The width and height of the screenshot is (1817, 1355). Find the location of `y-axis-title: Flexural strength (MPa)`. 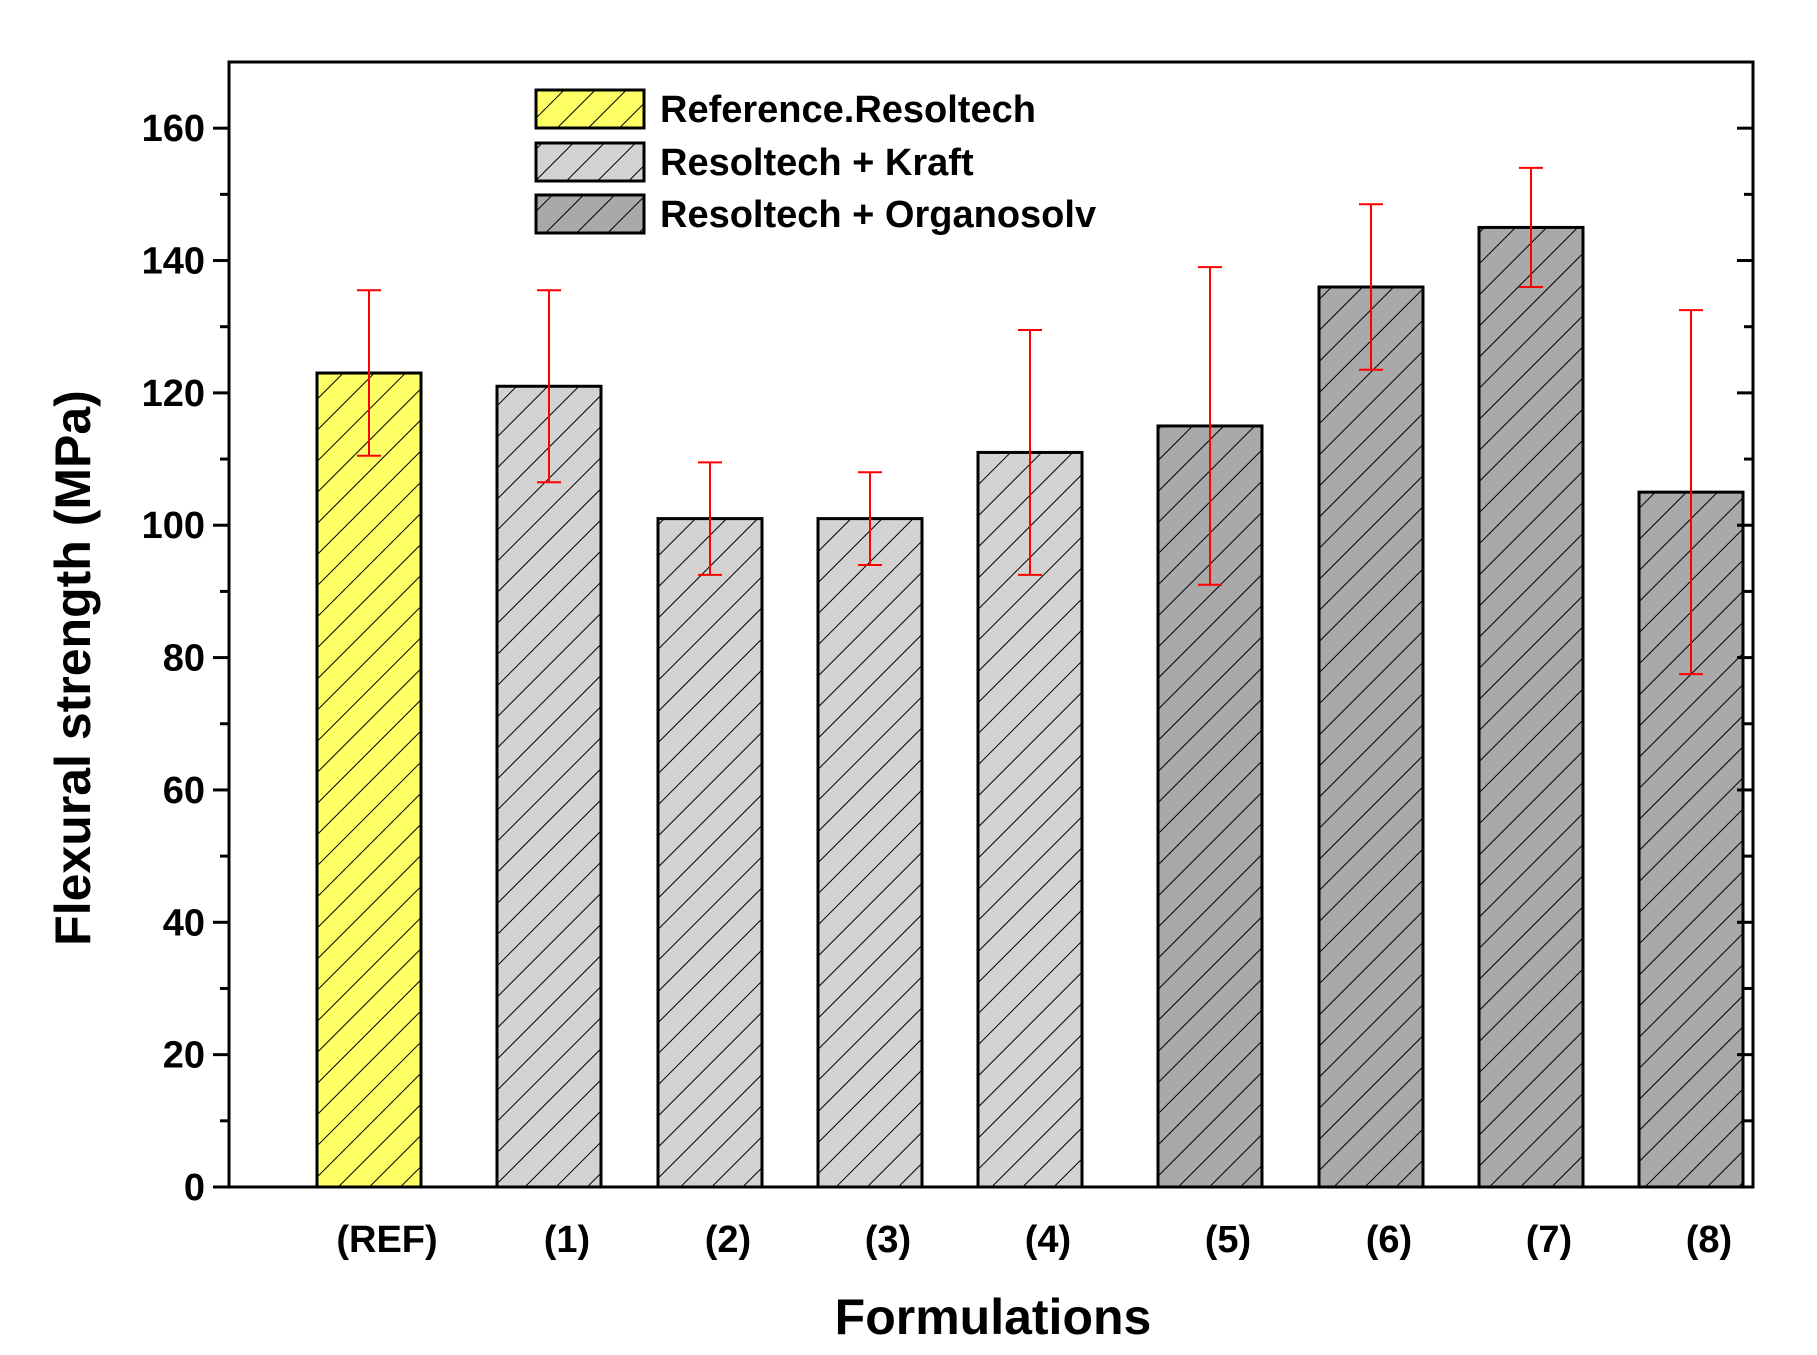

y-axis-title: Flexural strength (MPa) is located at coordinates (73, 668).